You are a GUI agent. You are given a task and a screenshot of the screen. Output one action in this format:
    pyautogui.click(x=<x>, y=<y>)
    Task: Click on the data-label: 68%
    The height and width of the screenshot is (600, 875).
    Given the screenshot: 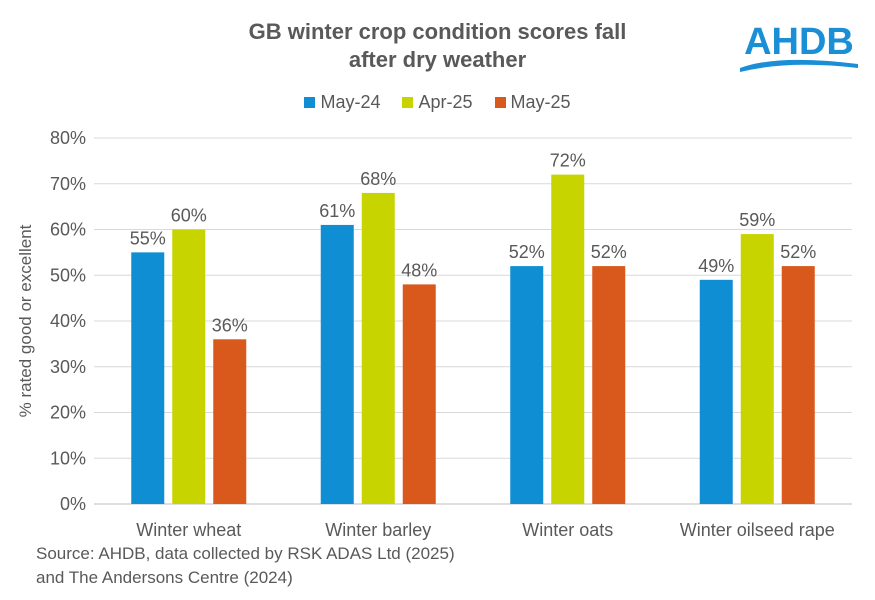 What is the action you would take?
    pyautogui.click(x=378, y=179)
    